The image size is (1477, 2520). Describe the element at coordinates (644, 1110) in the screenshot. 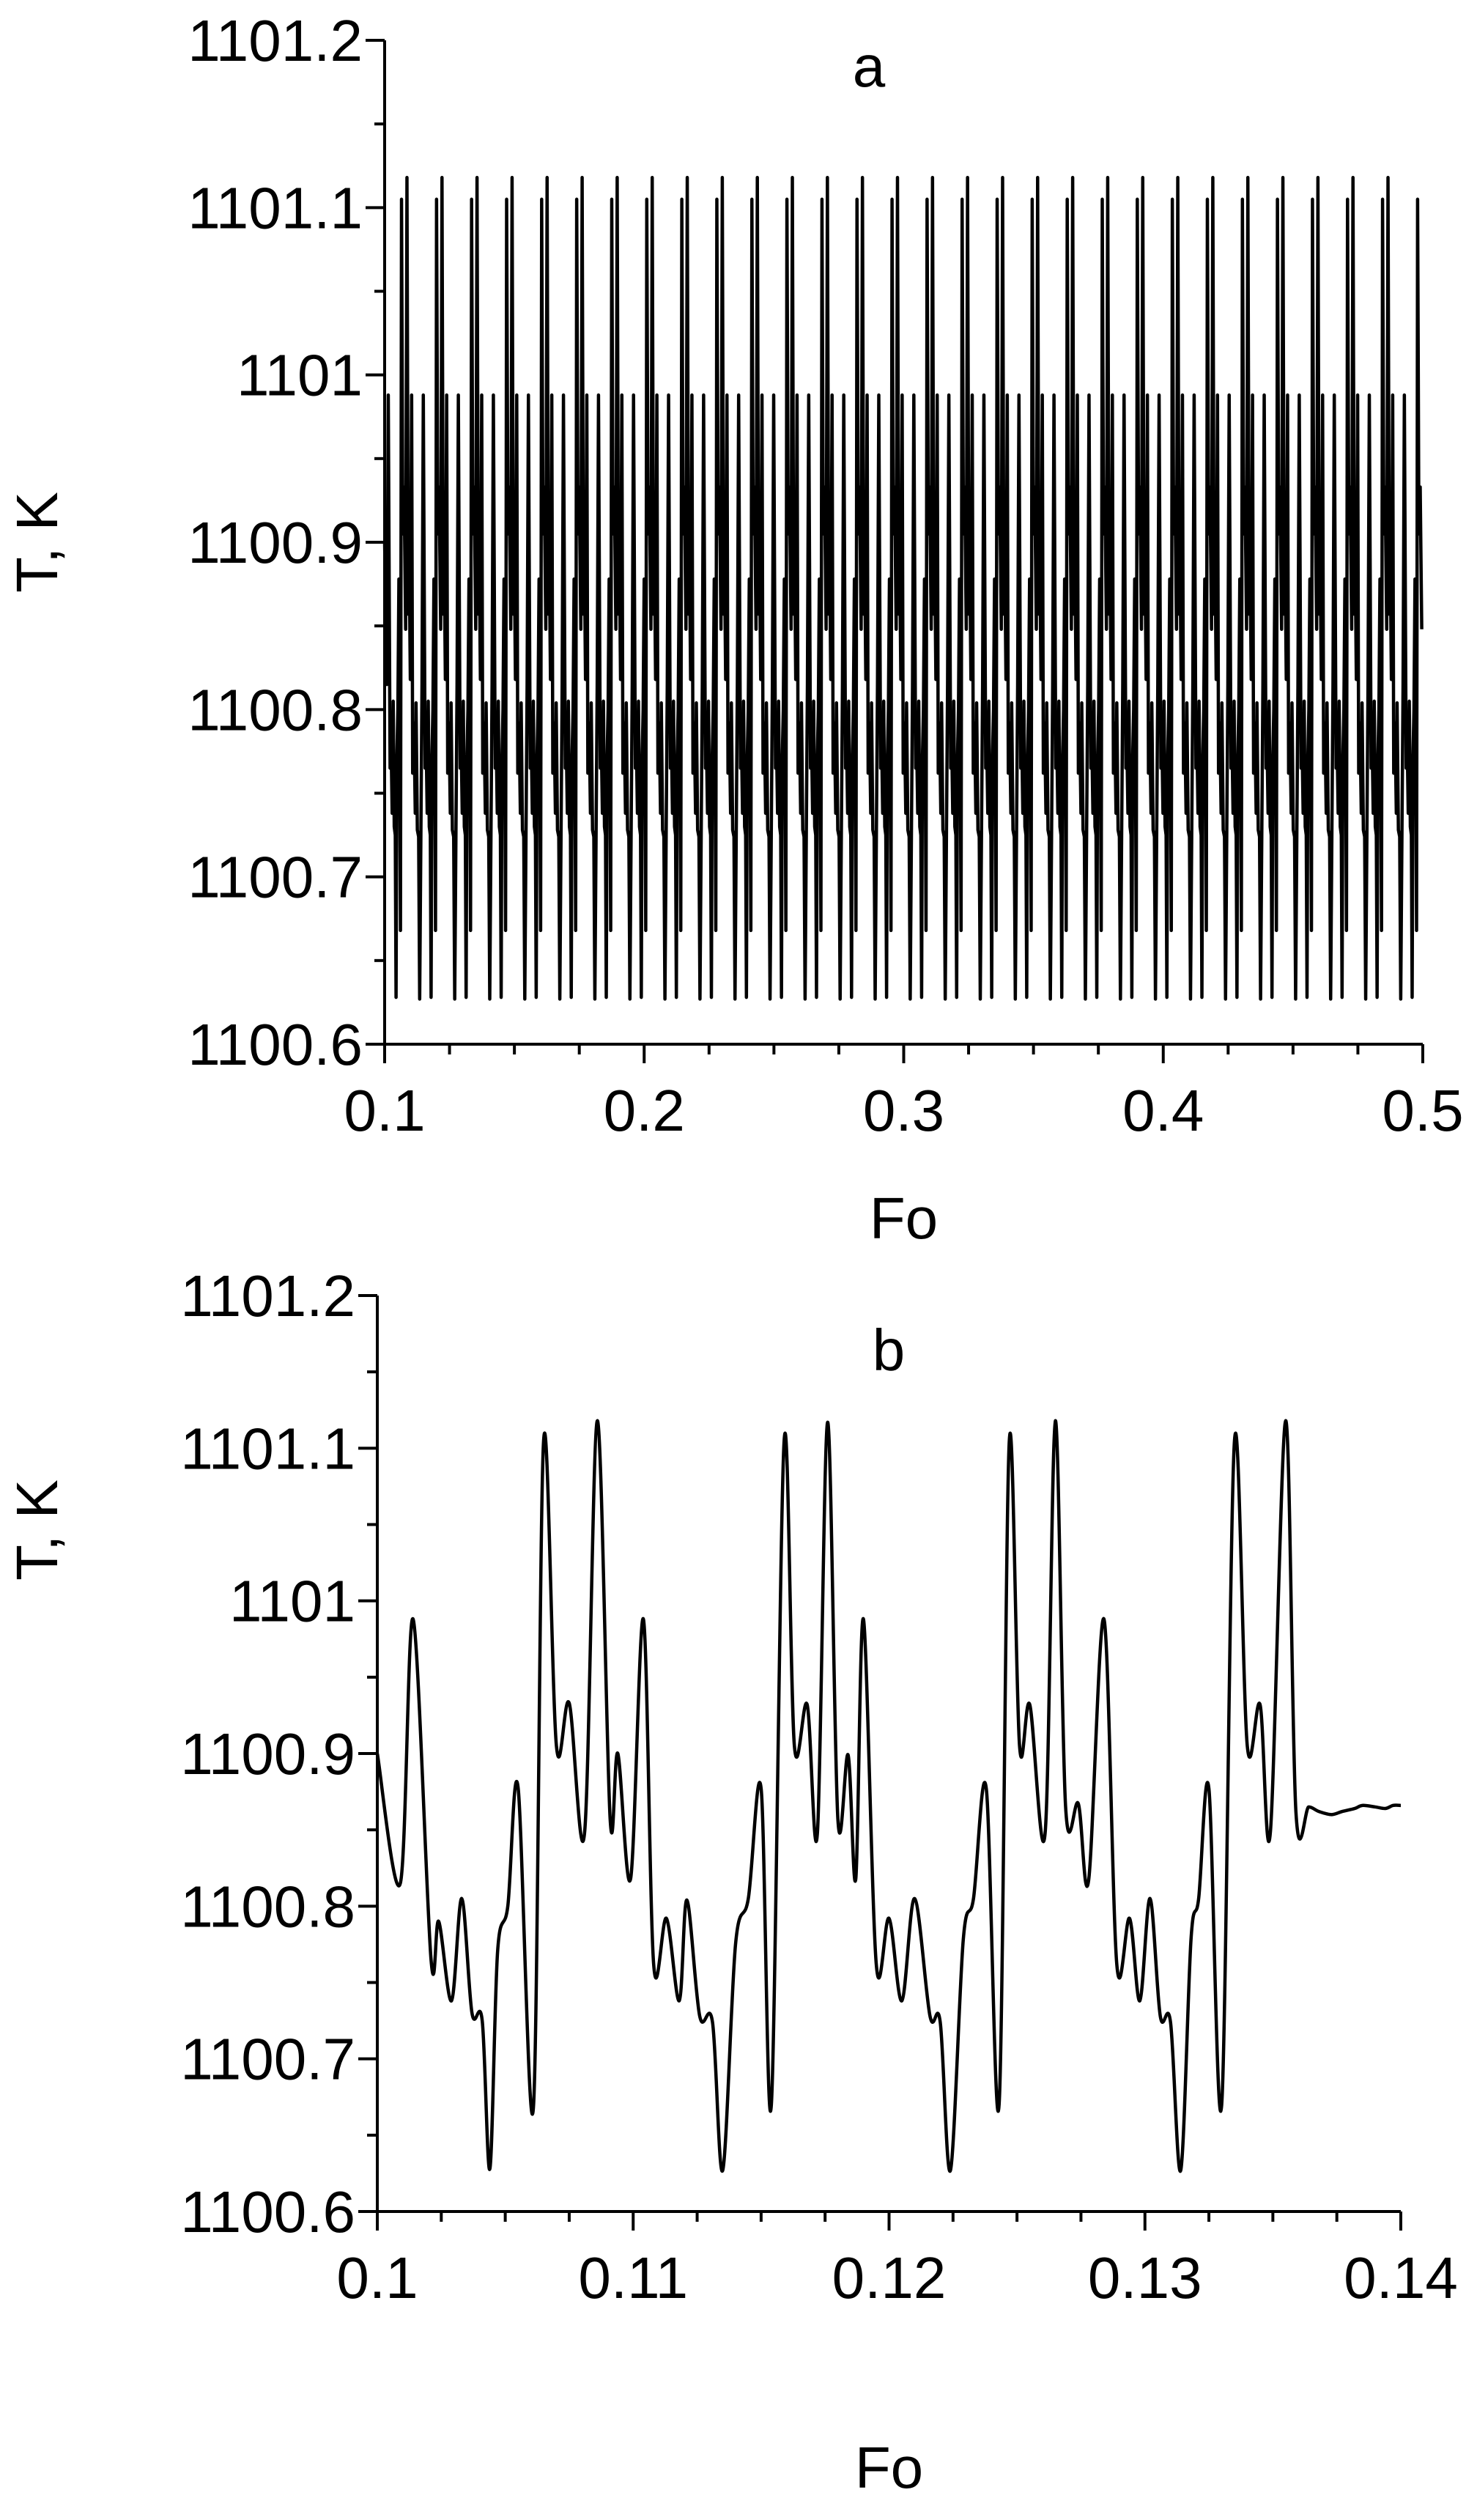

I see `x-tick-label: 0.2` at that location.